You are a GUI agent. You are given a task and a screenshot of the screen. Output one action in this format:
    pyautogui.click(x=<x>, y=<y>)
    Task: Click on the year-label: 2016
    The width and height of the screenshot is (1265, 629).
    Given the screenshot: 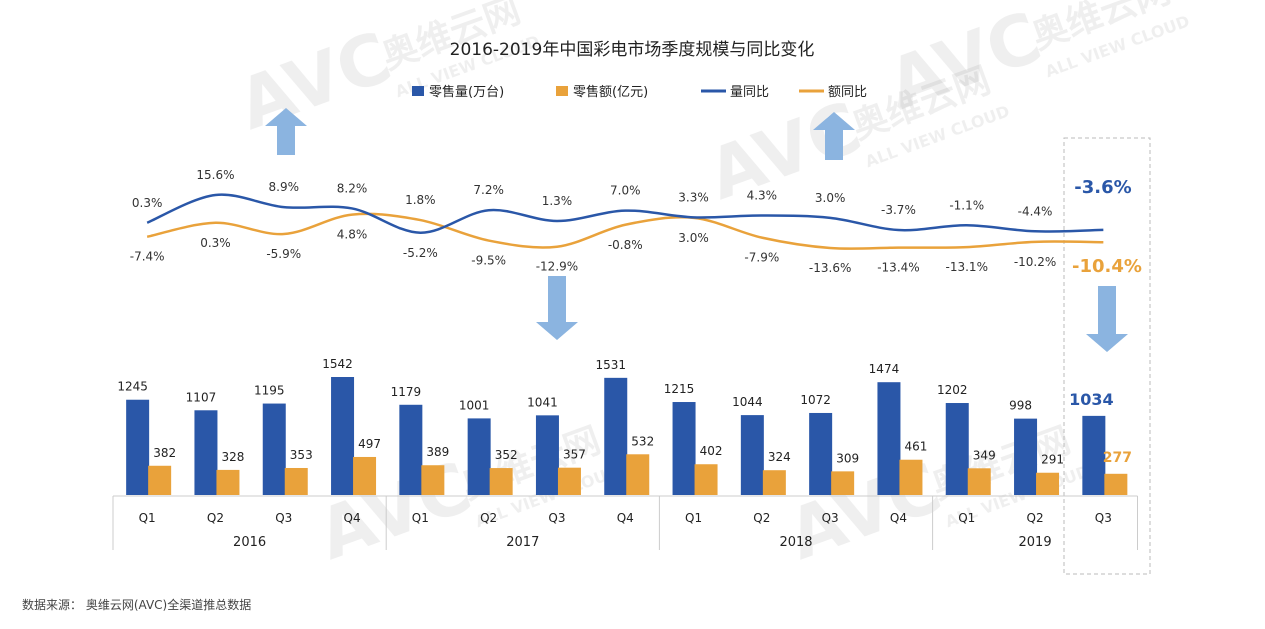 What is the action you would take?
    pyautogui.click(x=249, y=542)
    